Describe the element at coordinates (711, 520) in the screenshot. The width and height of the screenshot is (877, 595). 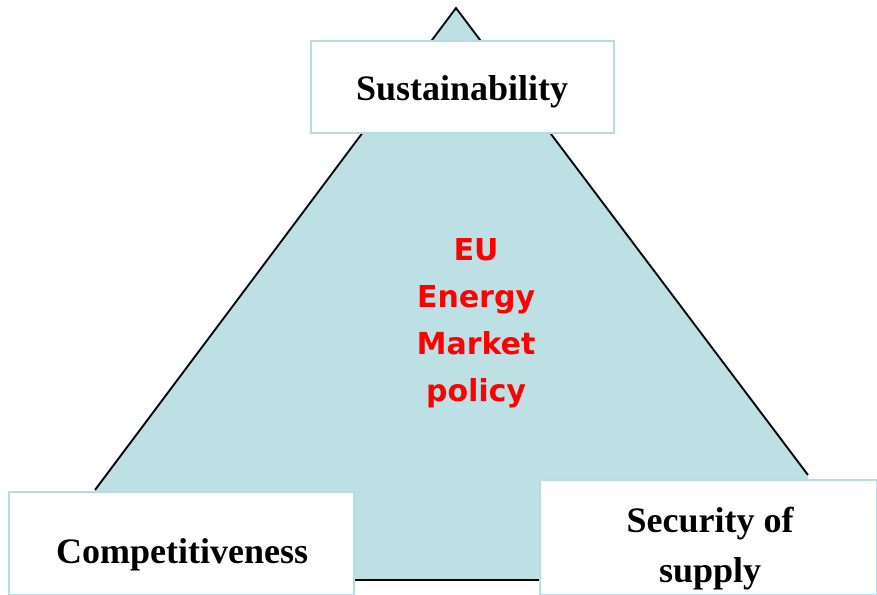
I see `node-label: Security of` at that location.